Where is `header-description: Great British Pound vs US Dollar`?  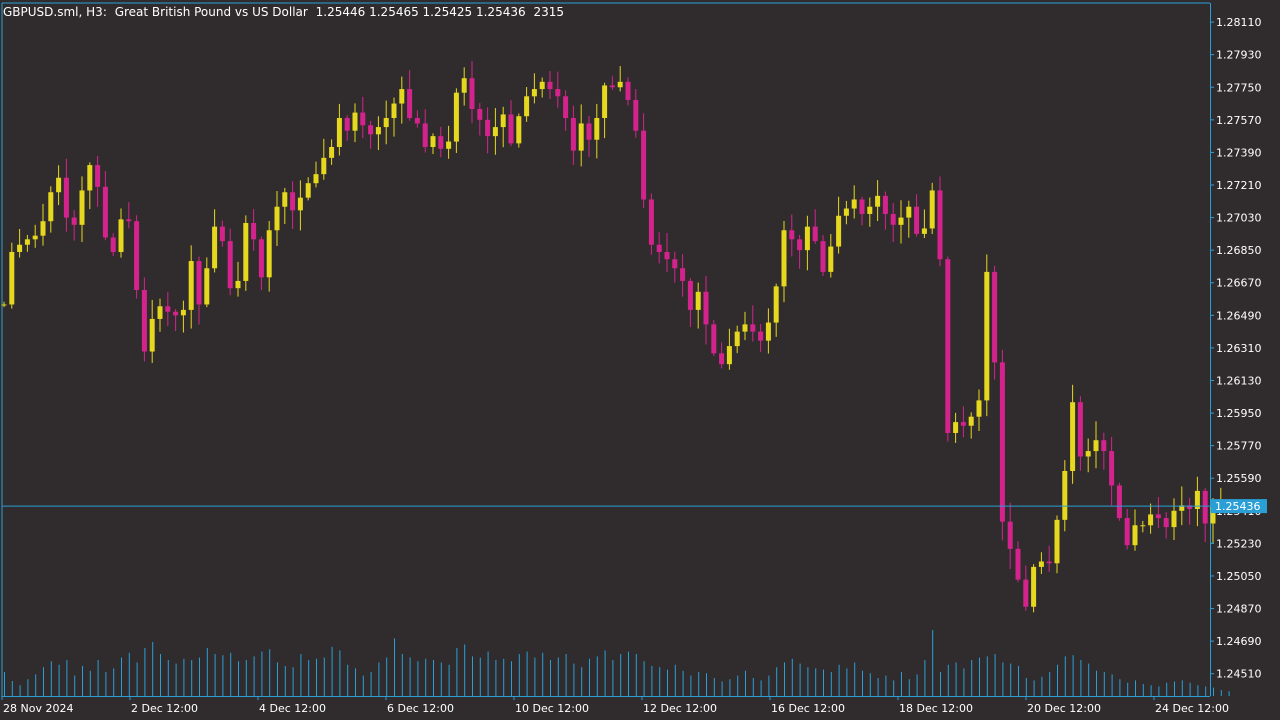
header-description: Great British Pound vs US Dollar is located at coordinates (211, 12).